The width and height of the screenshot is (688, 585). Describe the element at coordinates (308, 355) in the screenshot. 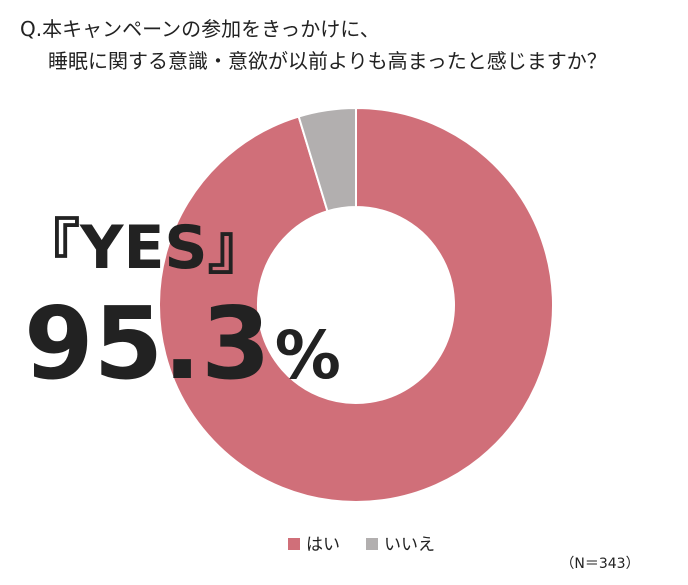

I see `callout-unit: %` at that location.